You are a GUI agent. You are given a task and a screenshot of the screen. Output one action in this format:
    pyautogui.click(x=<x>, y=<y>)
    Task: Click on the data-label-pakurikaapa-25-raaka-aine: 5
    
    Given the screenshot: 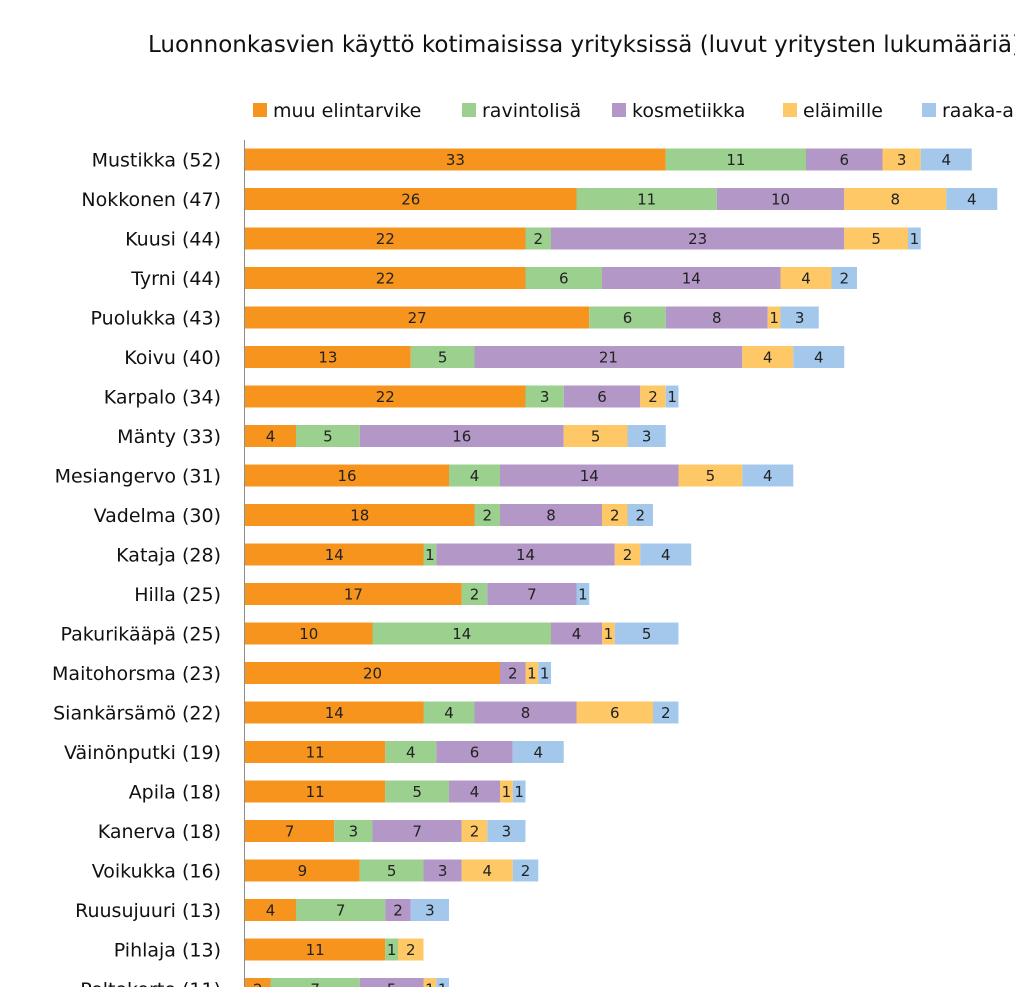 What is the action you would take?
    pyautogui.click(x=647, y=634)
    